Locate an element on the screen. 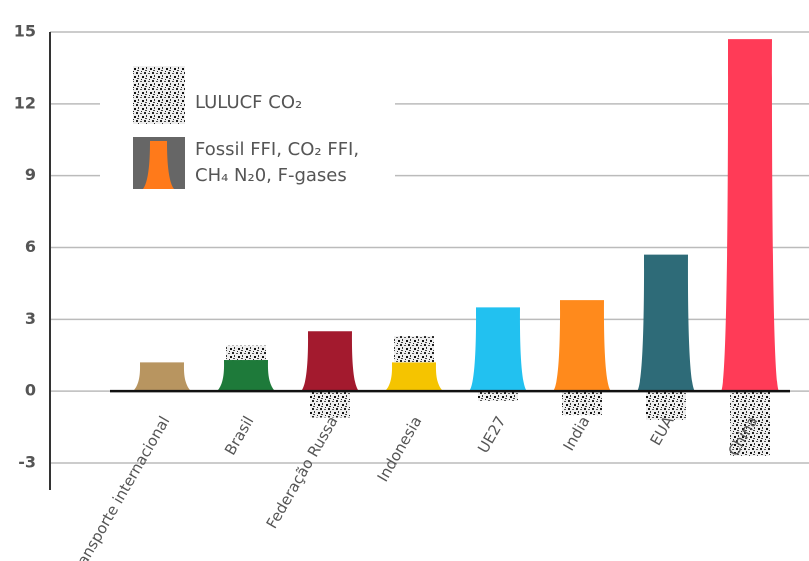 The width and height of the screenshot is (809, 561). y-tick-label: 3 is located at coordinates (30, 318).